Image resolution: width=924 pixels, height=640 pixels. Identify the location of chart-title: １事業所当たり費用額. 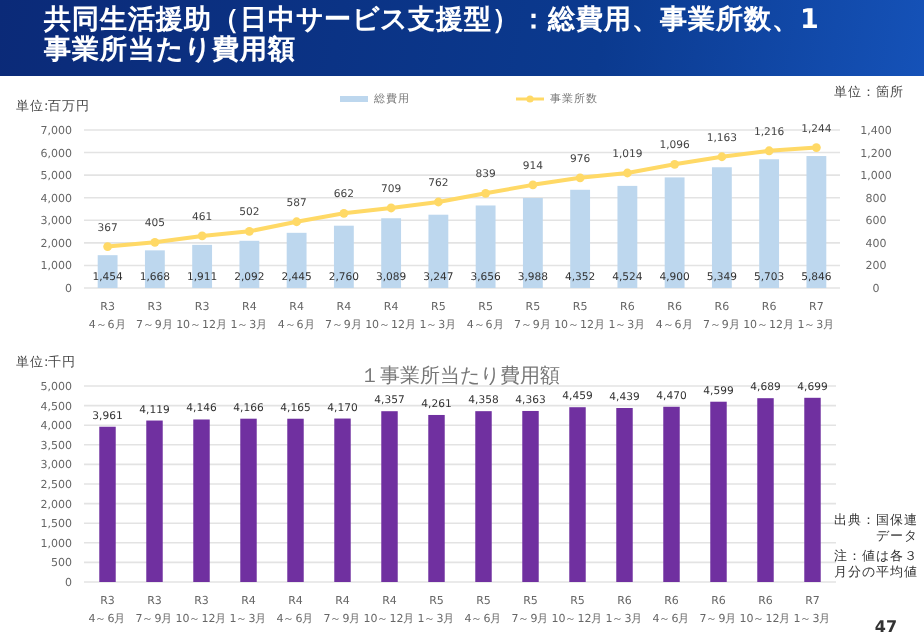
(460, 376).